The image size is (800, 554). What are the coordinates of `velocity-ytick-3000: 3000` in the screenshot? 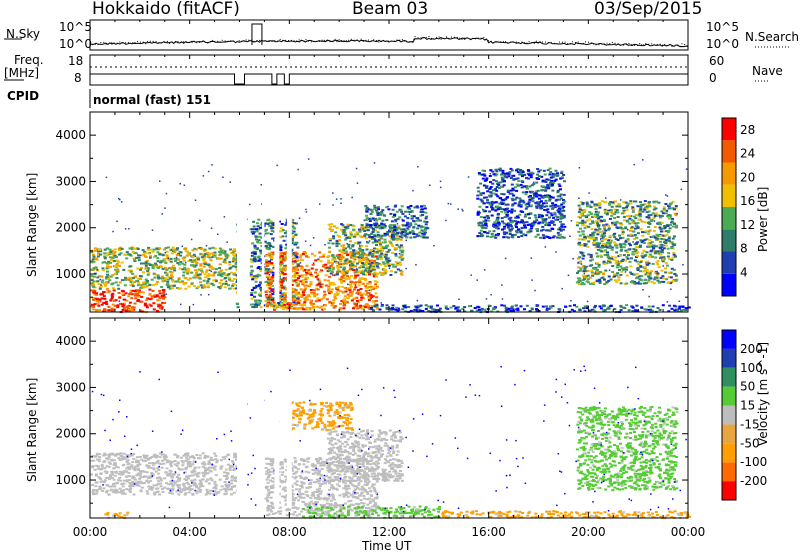 It's located at (70, 387).